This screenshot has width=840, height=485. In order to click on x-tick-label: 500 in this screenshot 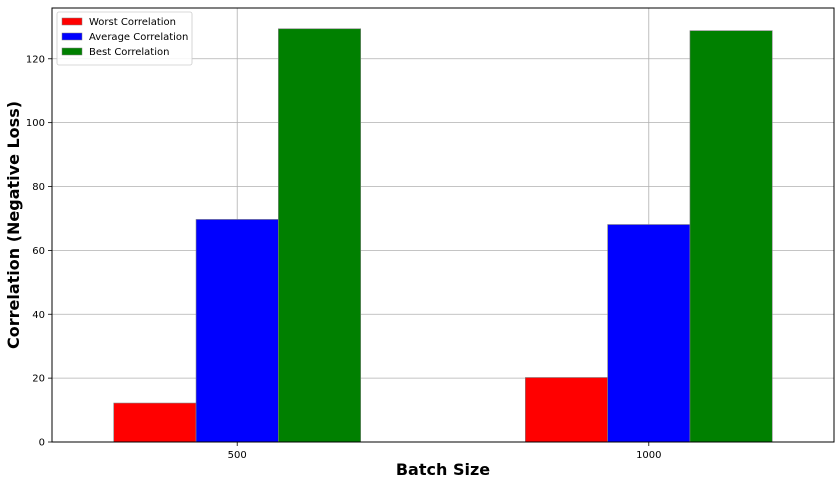, I will do `click(237, 455)`.